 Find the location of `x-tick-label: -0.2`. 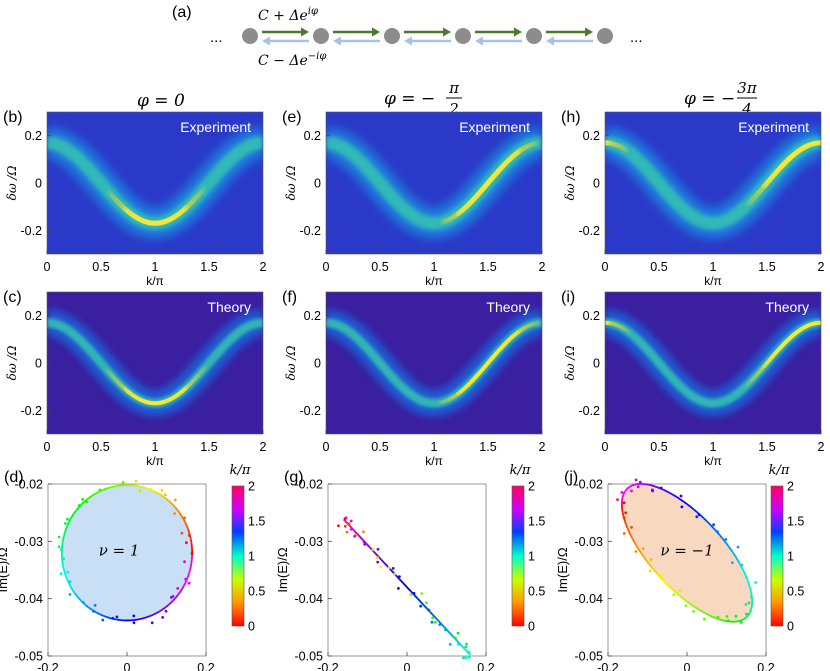

x-tick-label: -0.2 is located at coordinates (328, 666).